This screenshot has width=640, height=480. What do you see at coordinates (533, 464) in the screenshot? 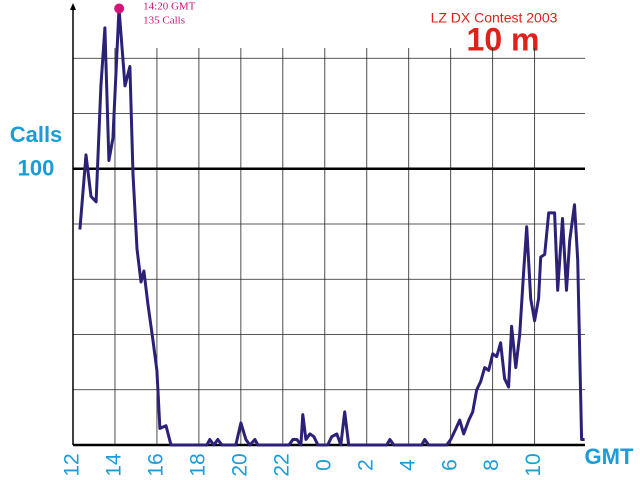
I see `x-tick-label: 10` at bounding box center [533, 464].